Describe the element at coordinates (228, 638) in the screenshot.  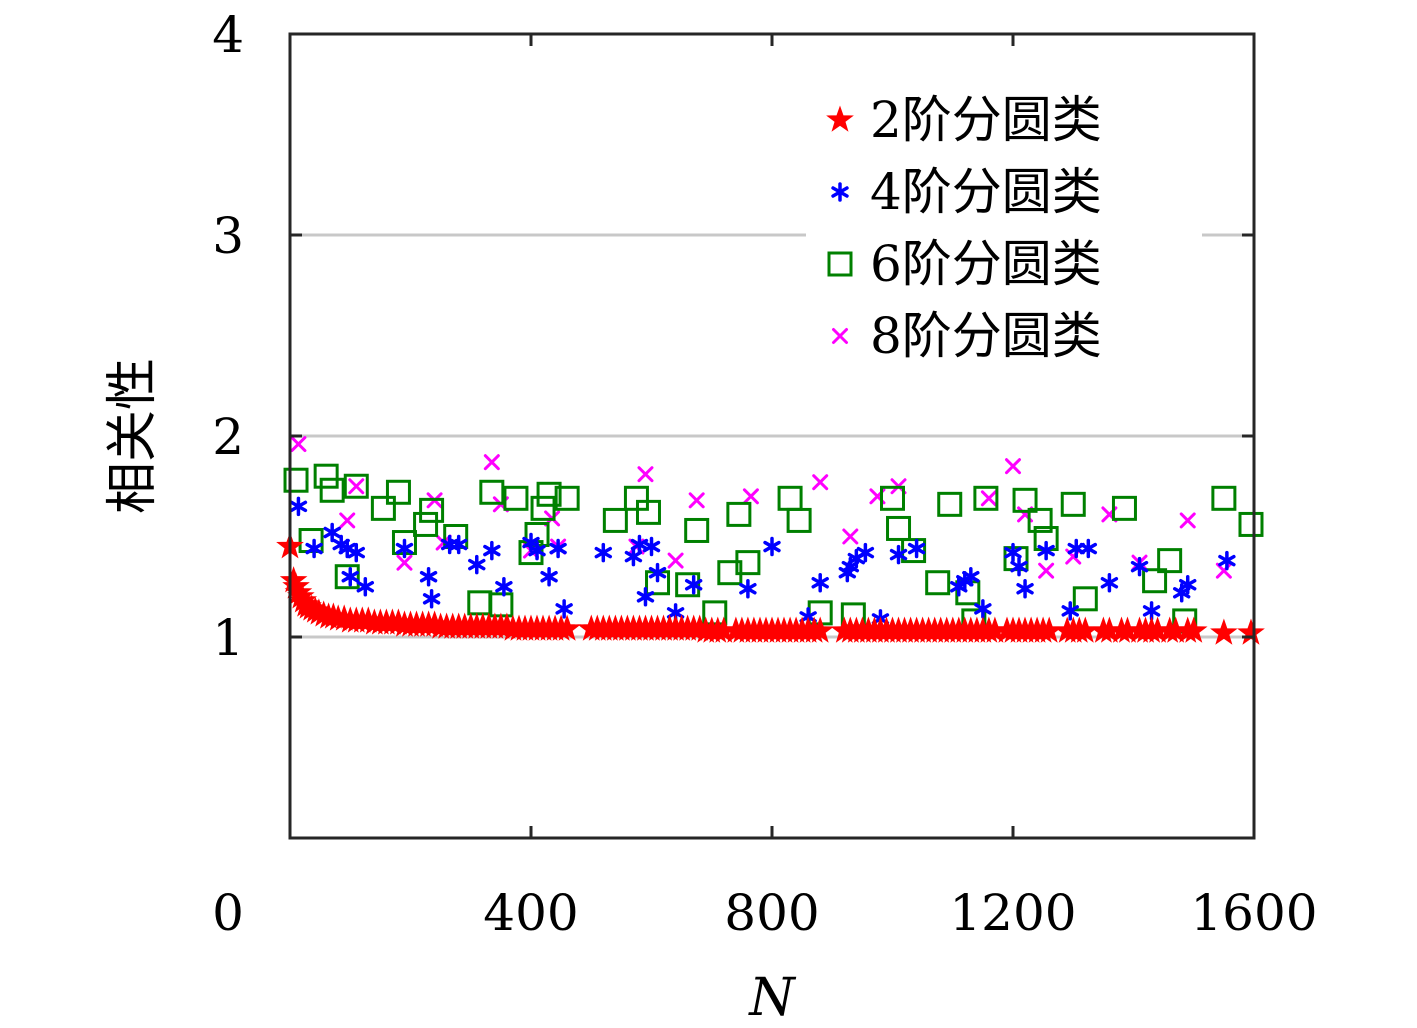
I see `y-tick-label: 1` at that location.